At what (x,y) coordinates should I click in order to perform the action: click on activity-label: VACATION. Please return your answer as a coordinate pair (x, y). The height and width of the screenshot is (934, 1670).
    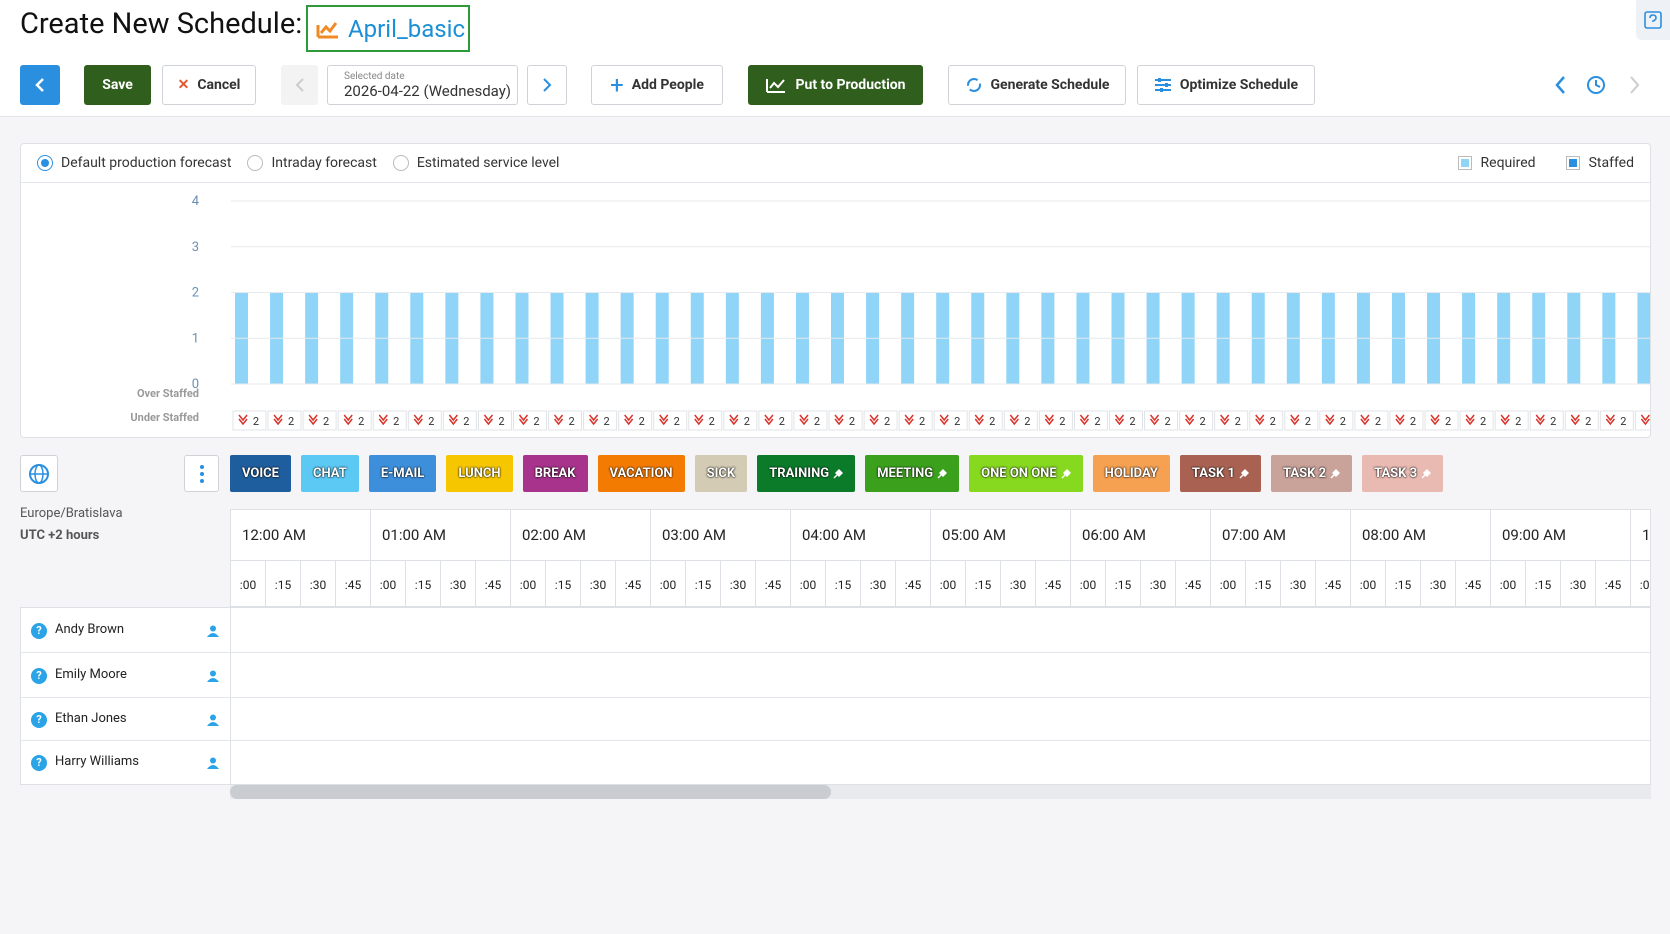
    Looking at the image, I should click on (641, 473).